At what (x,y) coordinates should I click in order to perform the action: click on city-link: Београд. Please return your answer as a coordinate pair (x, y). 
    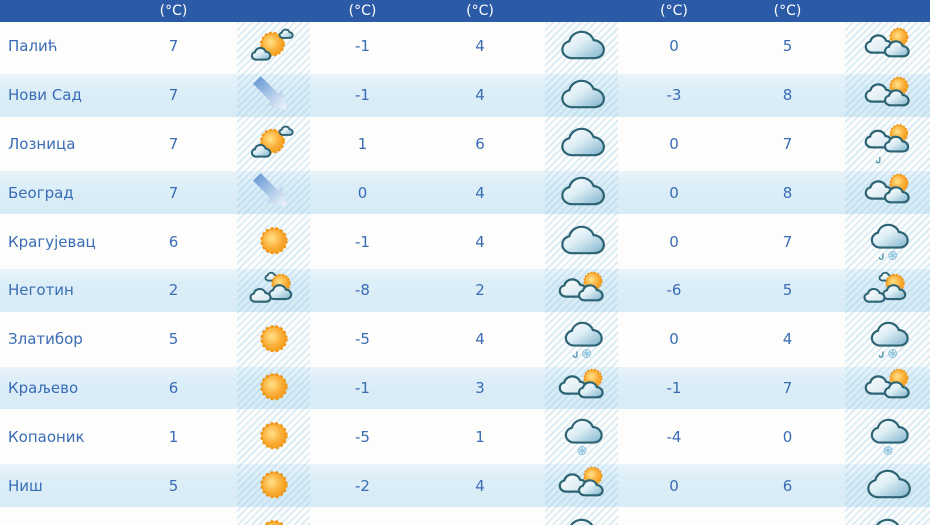
    Looking at the image, I should click on (41, 192).